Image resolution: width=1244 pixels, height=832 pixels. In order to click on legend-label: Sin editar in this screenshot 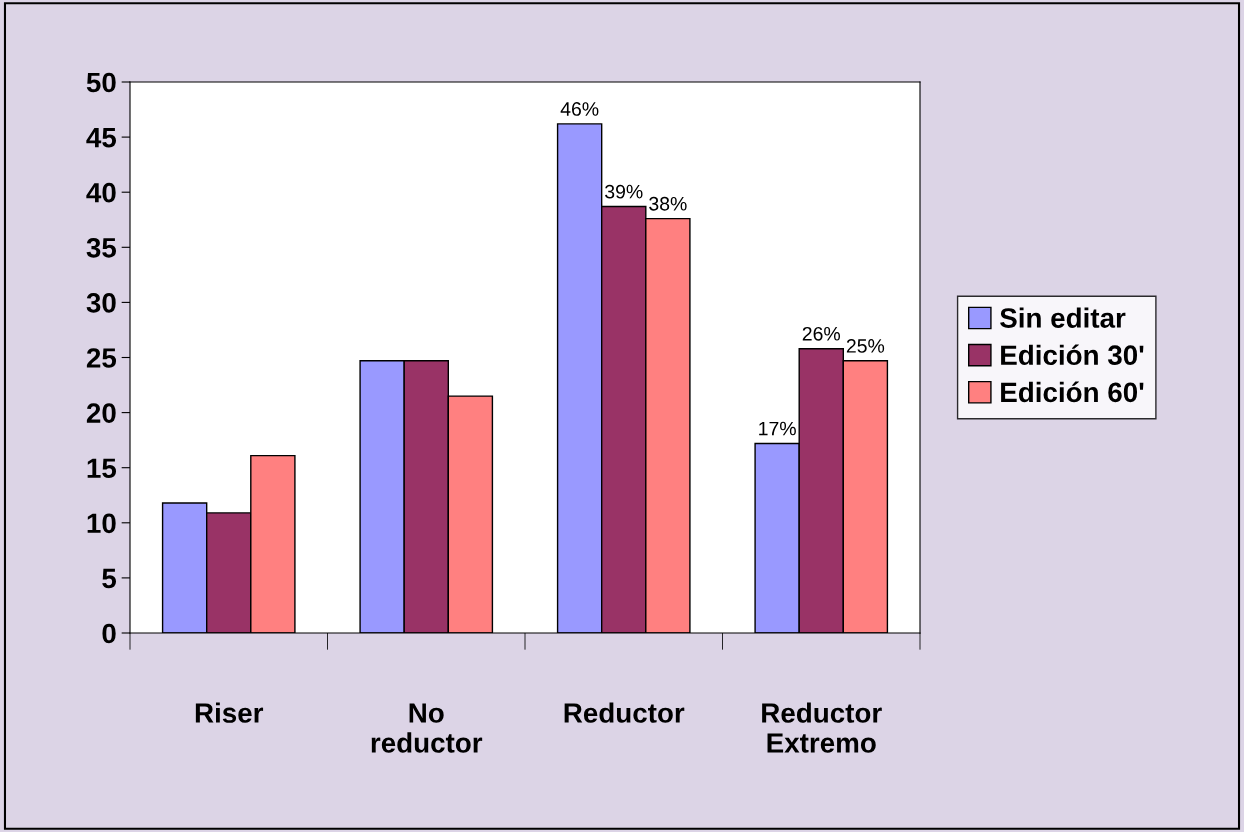, I will do `click(1063, 317)`.